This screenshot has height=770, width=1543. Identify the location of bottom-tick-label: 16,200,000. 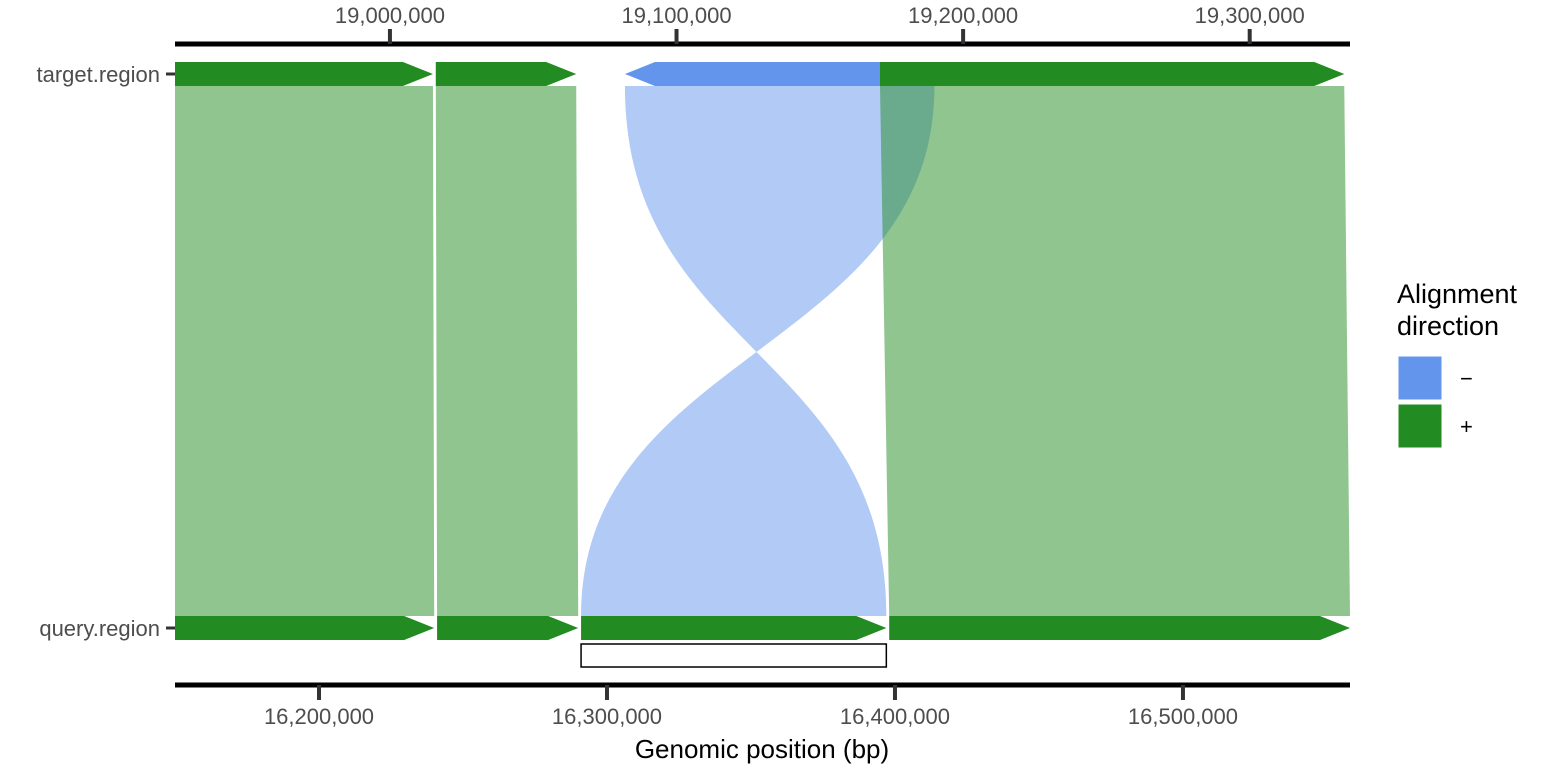
(319, 716).